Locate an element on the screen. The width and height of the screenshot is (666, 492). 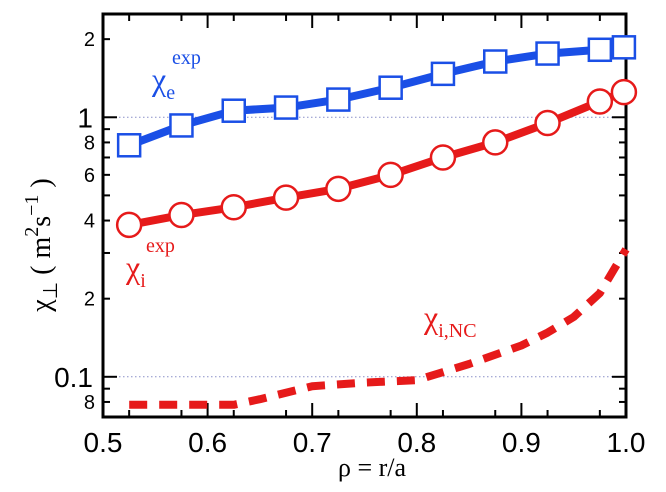
series-label-sub: i is located at coordinates (143, 281).